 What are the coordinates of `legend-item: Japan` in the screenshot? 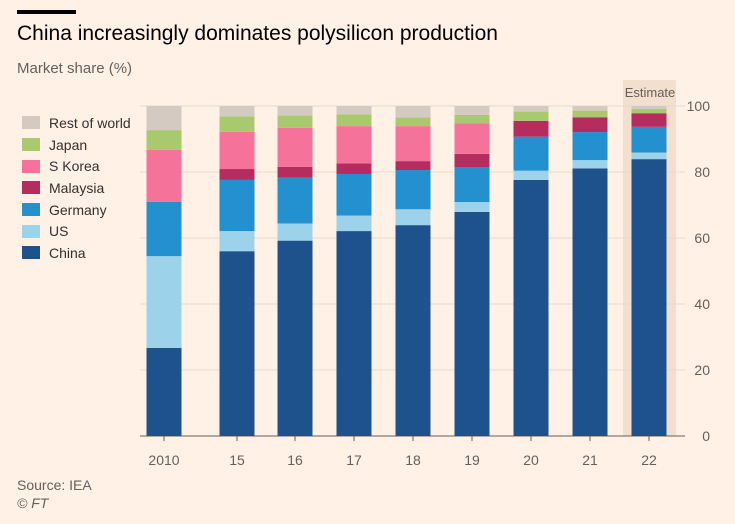 It's located at (76, 145).